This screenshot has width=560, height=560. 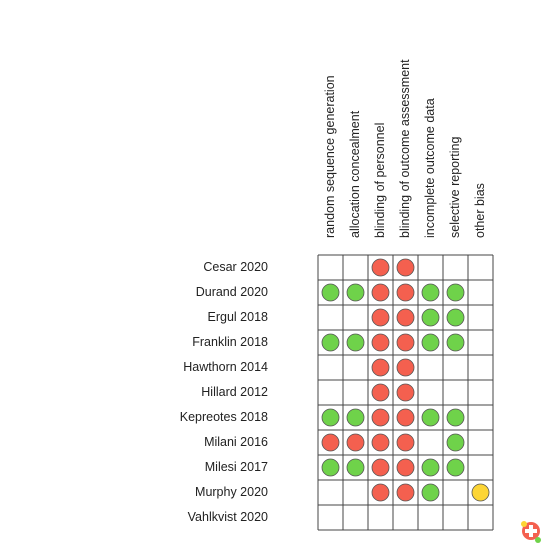 I want to click on study-label: Milesi 2017, so click(x=236, y=467).